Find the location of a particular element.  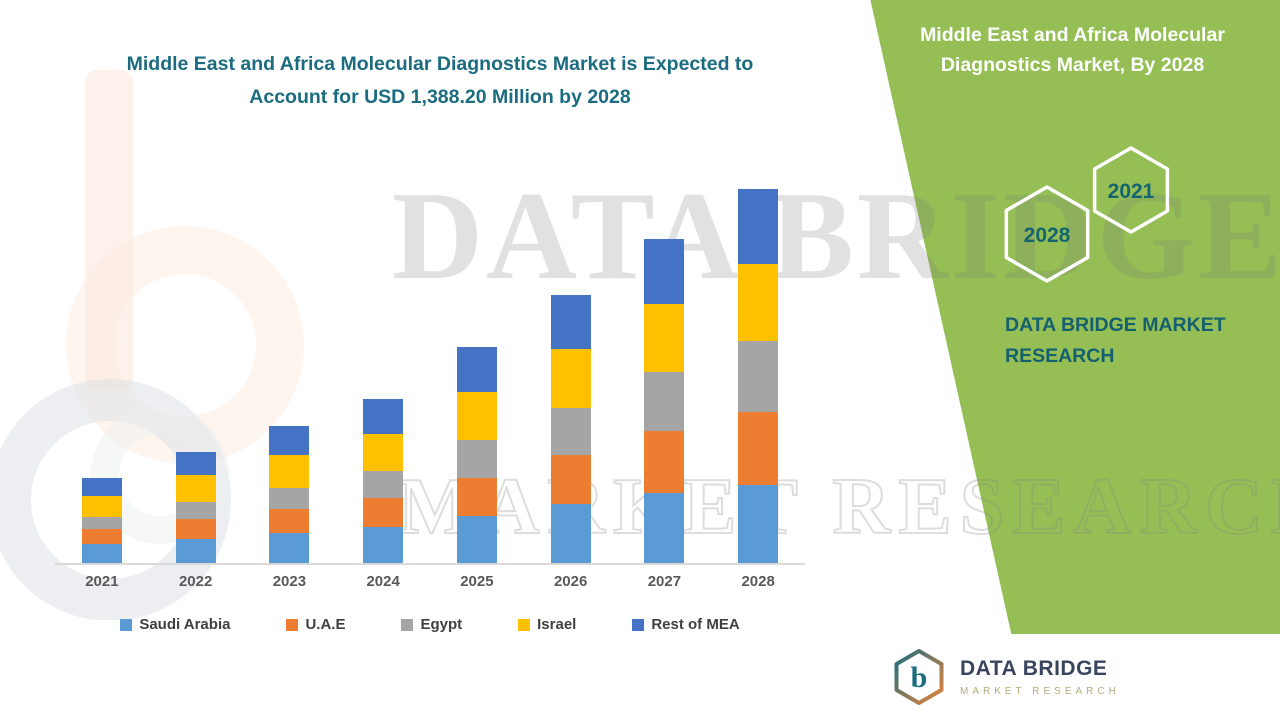

x-axis-label-2028: 2028 is located at coordinates (758, 581).